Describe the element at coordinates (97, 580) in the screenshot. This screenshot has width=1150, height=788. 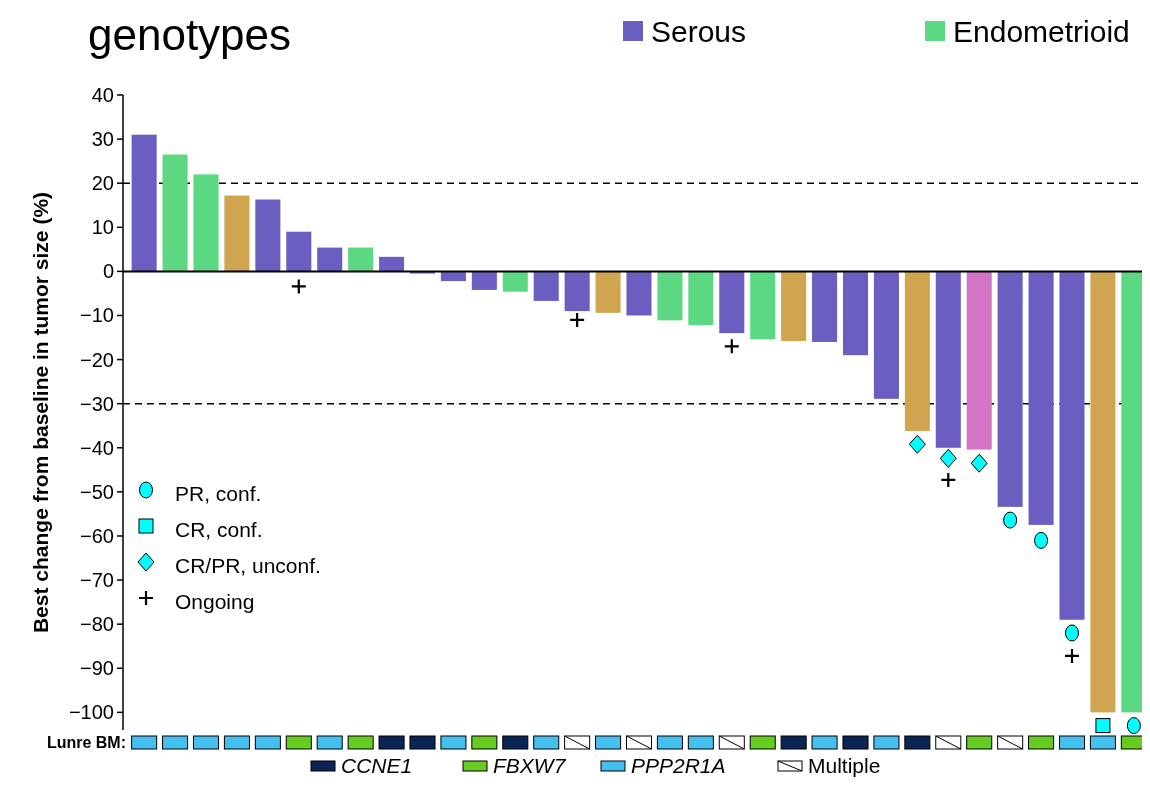
I see `y-tick-label: −70` at that location.